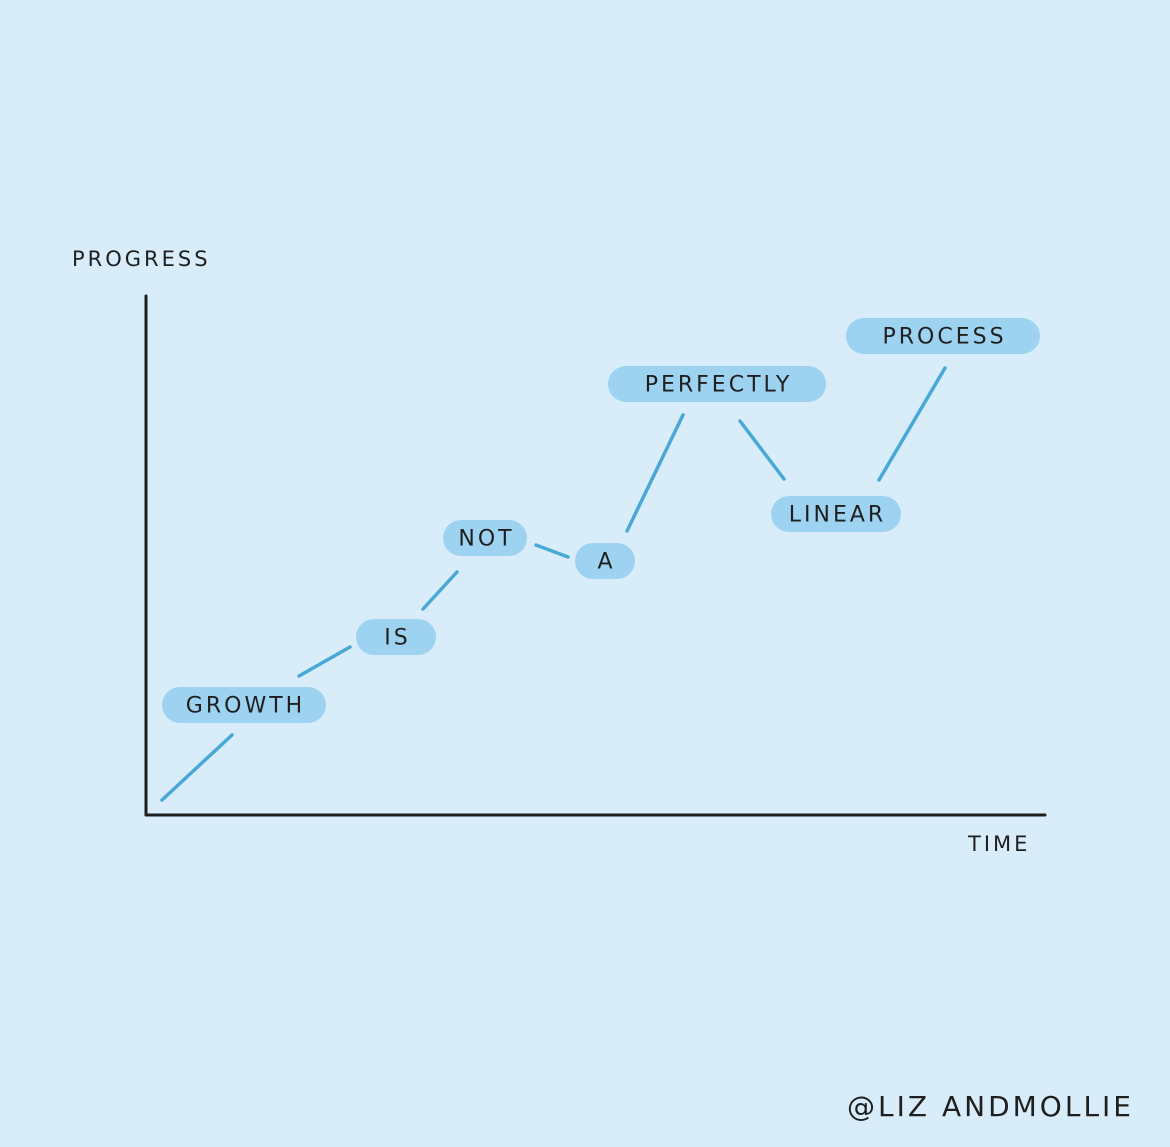 The height and width of the screenshot is (1147, 1170). I want to click on data-point-label: PERFECTLY, so click(719, 385).